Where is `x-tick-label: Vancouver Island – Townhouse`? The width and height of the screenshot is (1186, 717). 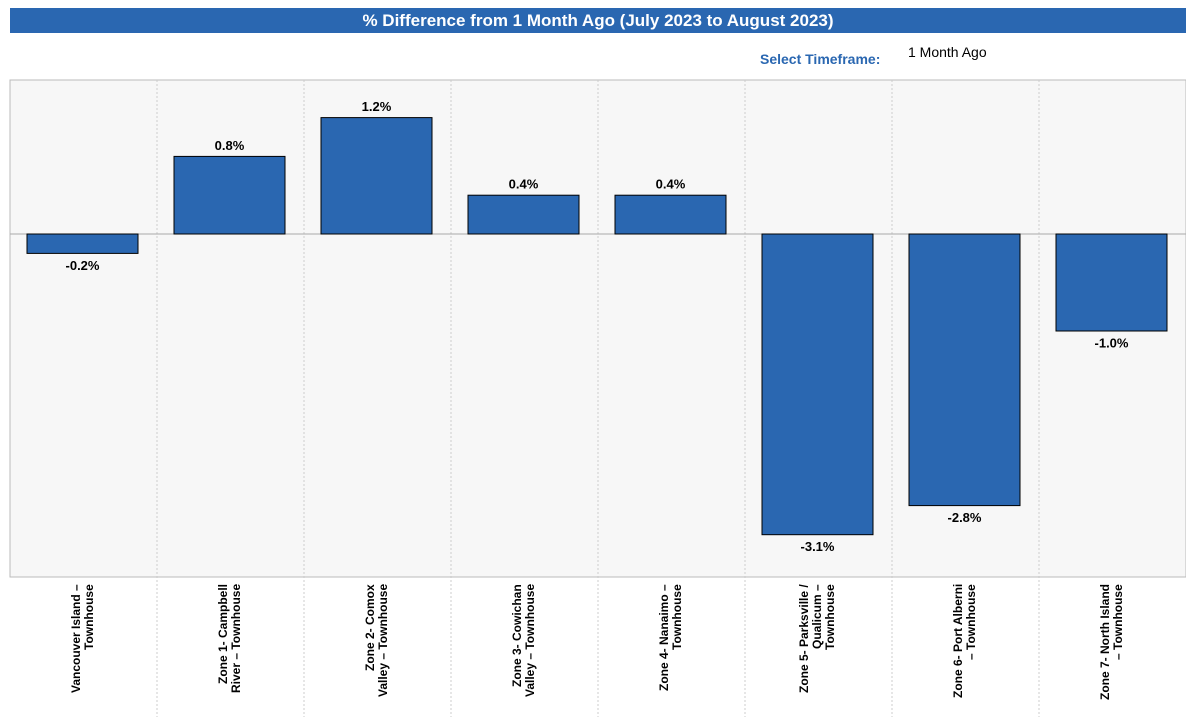 x-tick-label: Vancouver Island – Townhouse is located at coordinates (82, 638).